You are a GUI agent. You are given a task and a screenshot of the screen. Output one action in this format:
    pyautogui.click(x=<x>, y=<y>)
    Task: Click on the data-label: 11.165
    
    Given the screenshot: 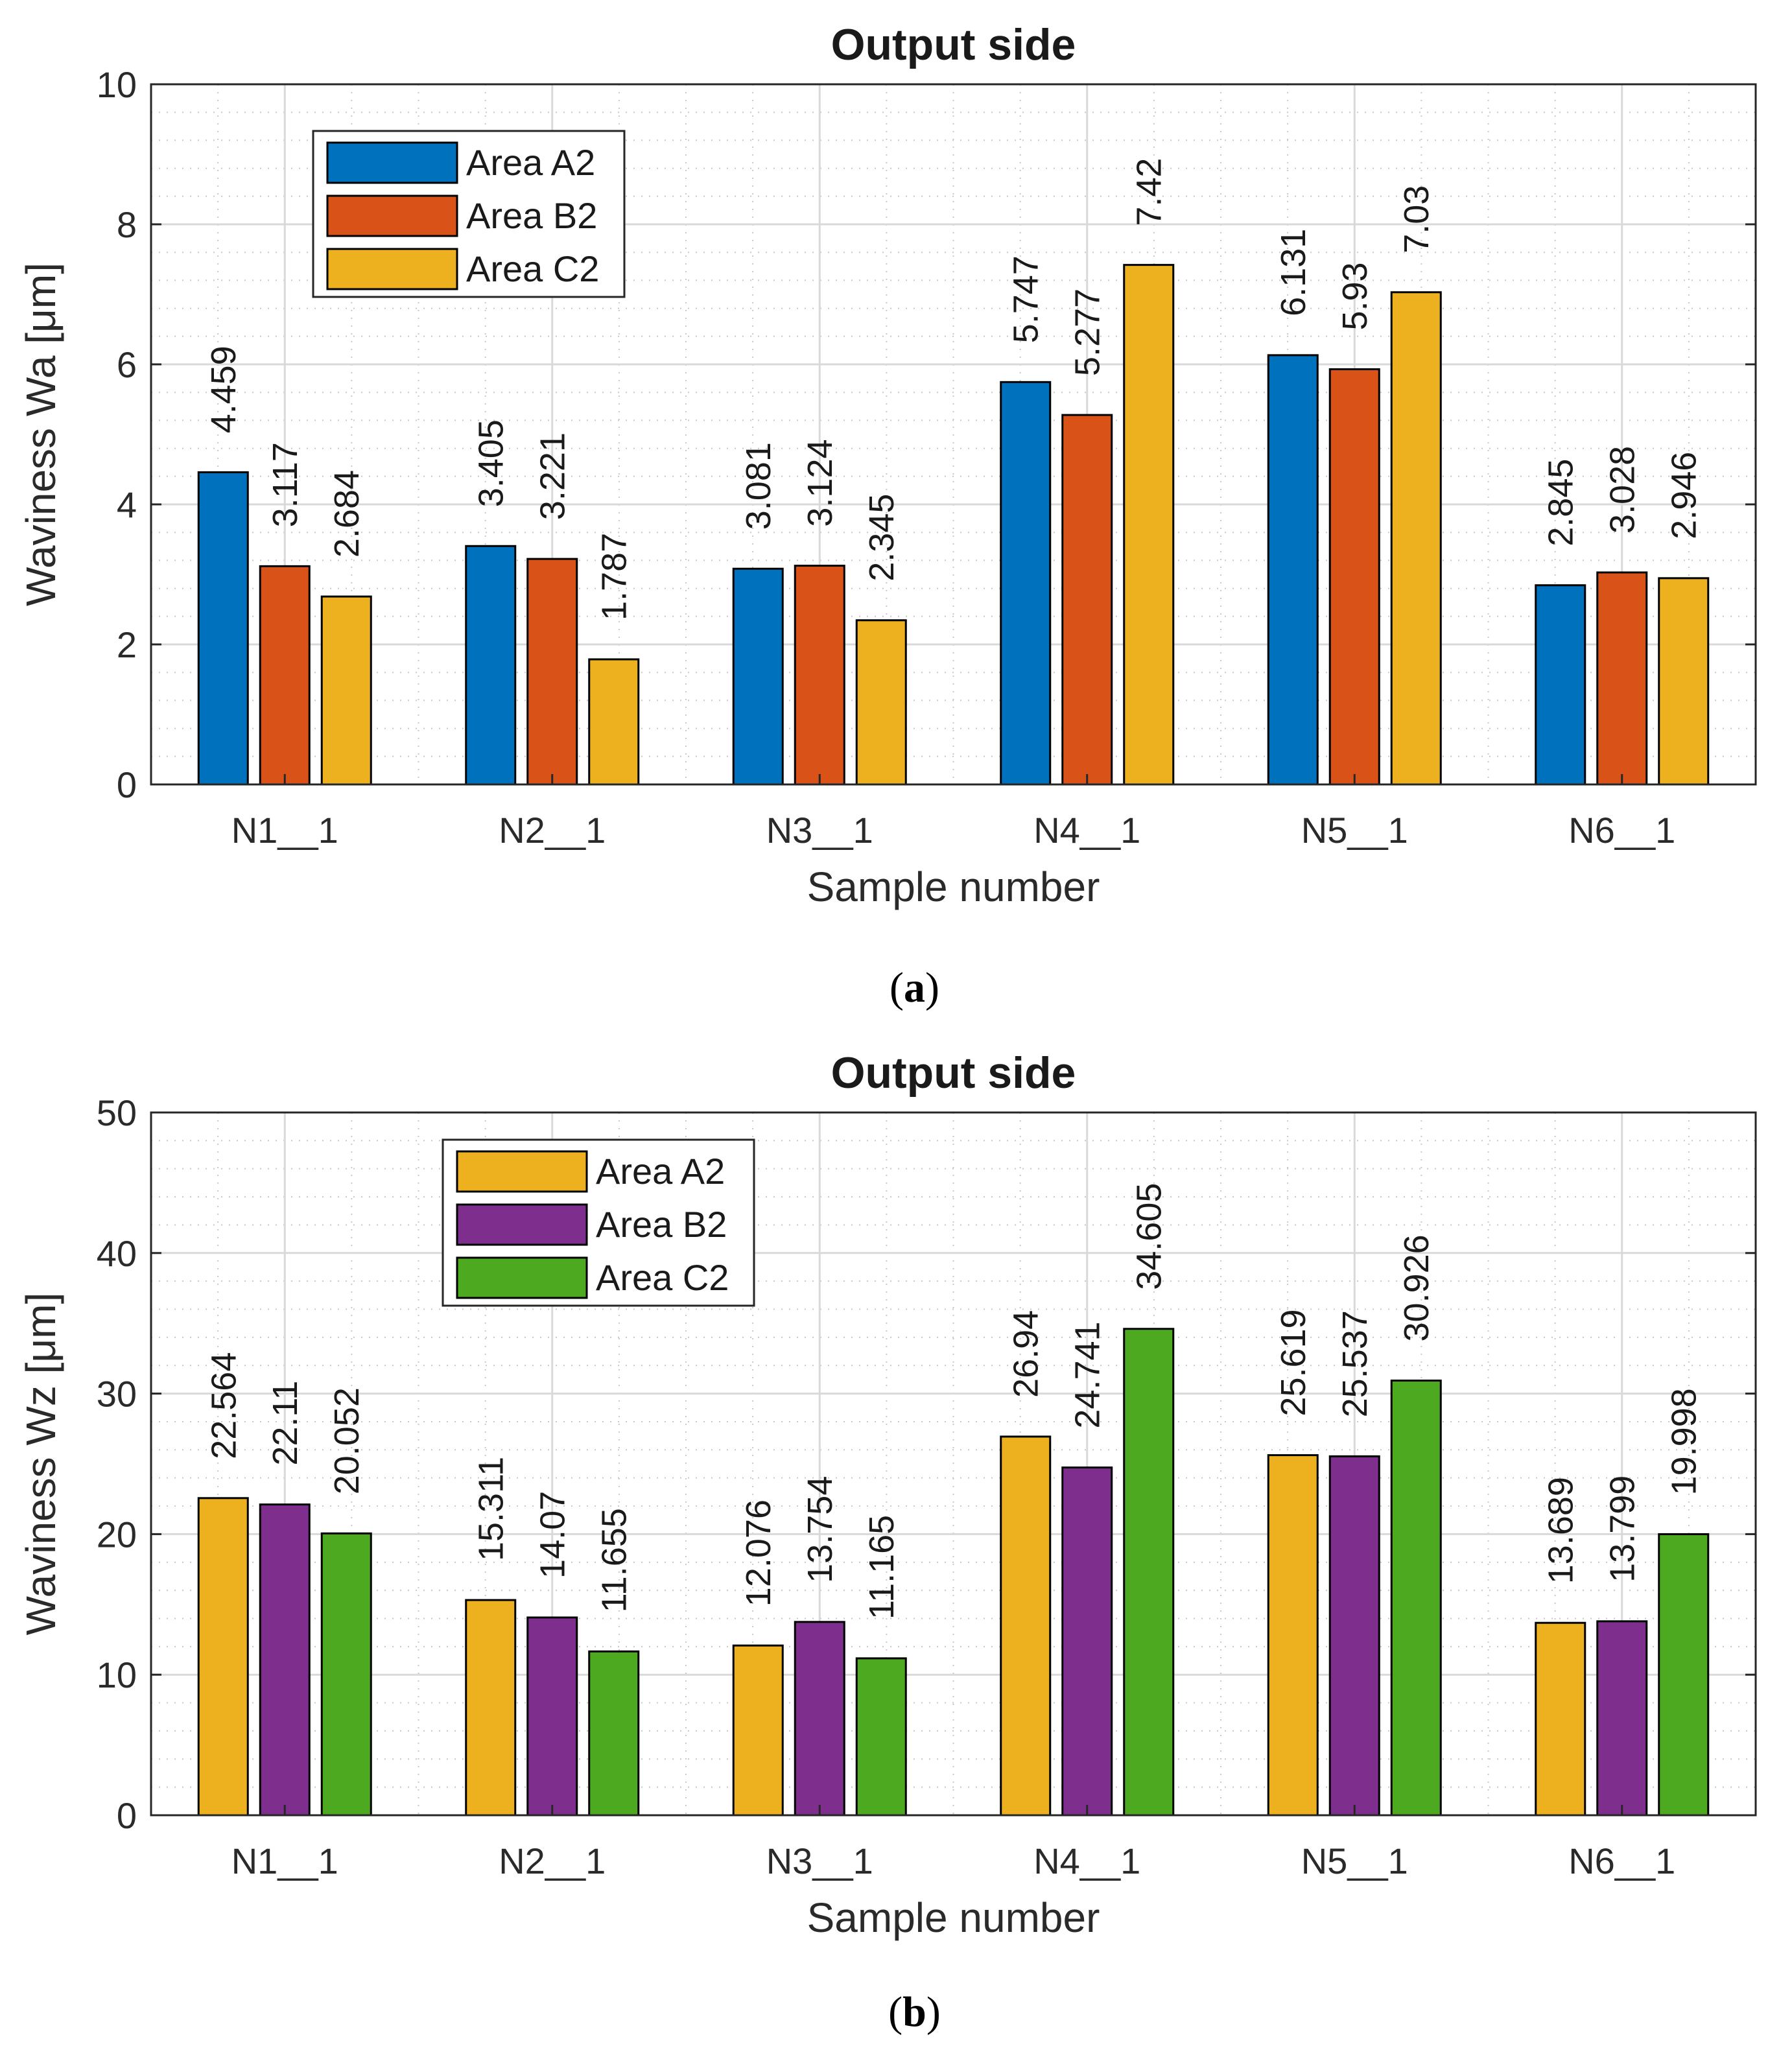 What is the action you would take?
    pyautogui.click(x=881, y=1567)
    